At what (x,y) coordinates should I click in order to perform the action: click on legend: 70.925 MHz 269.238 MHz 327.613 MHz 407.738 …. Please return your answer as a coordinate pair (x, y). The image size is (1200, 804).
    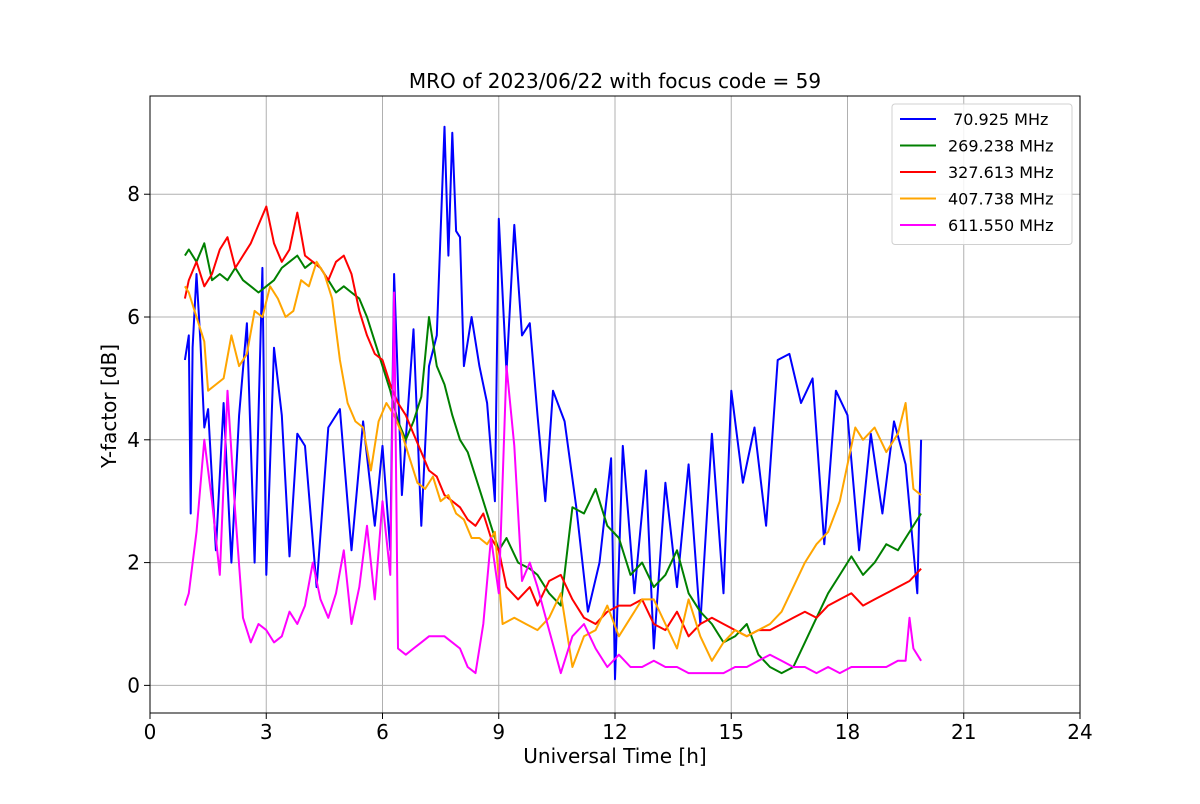
    Looking at the image, I should click on (982, 174).